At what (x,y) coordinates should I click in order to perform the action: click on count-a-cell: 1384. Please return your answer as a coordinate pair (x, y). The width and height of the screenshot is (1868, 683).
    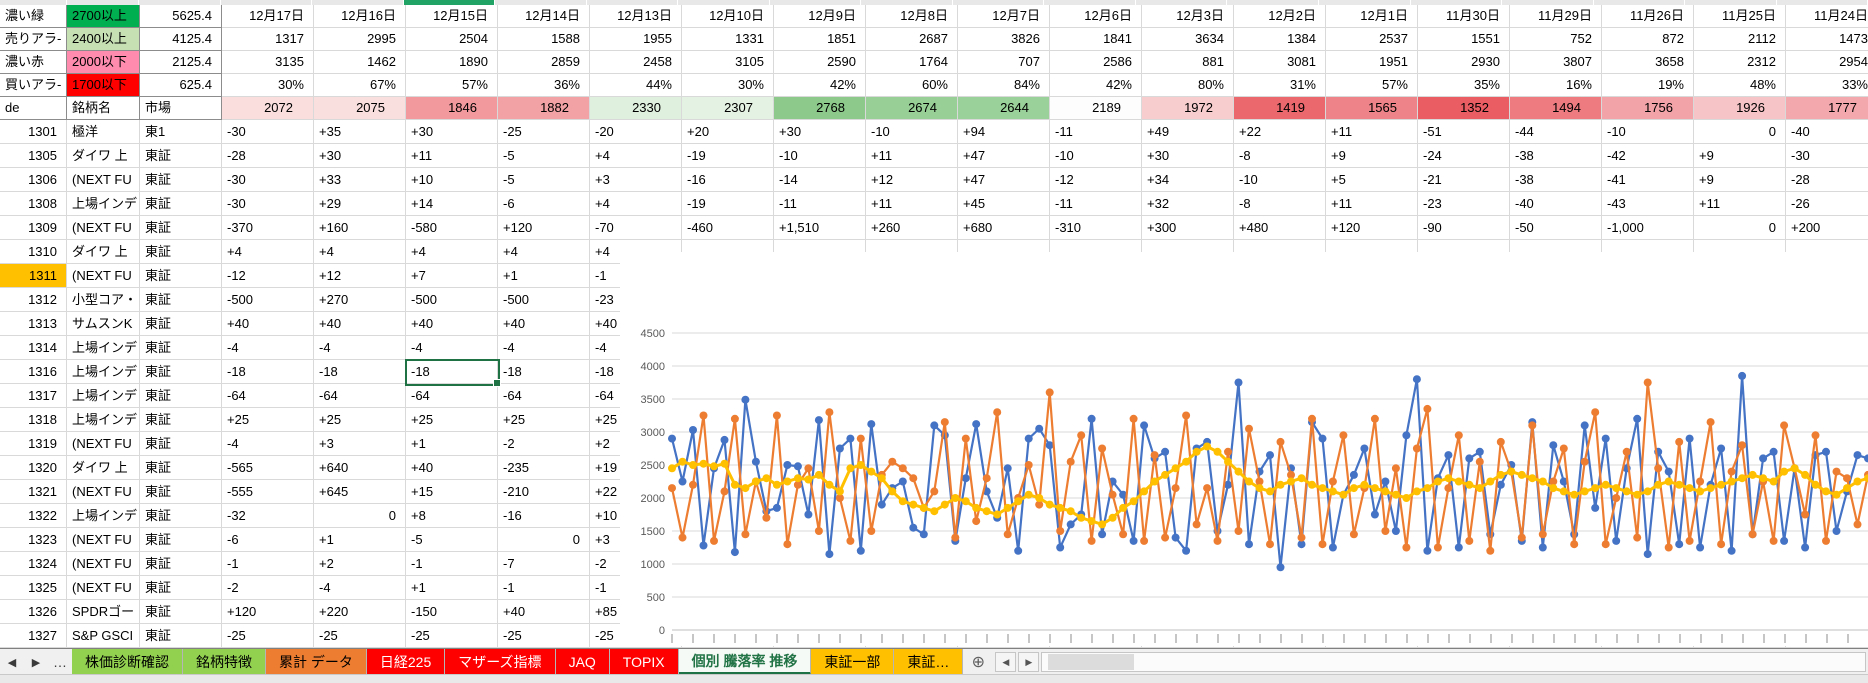
    Looking at the image, I should click on (1280, 39).